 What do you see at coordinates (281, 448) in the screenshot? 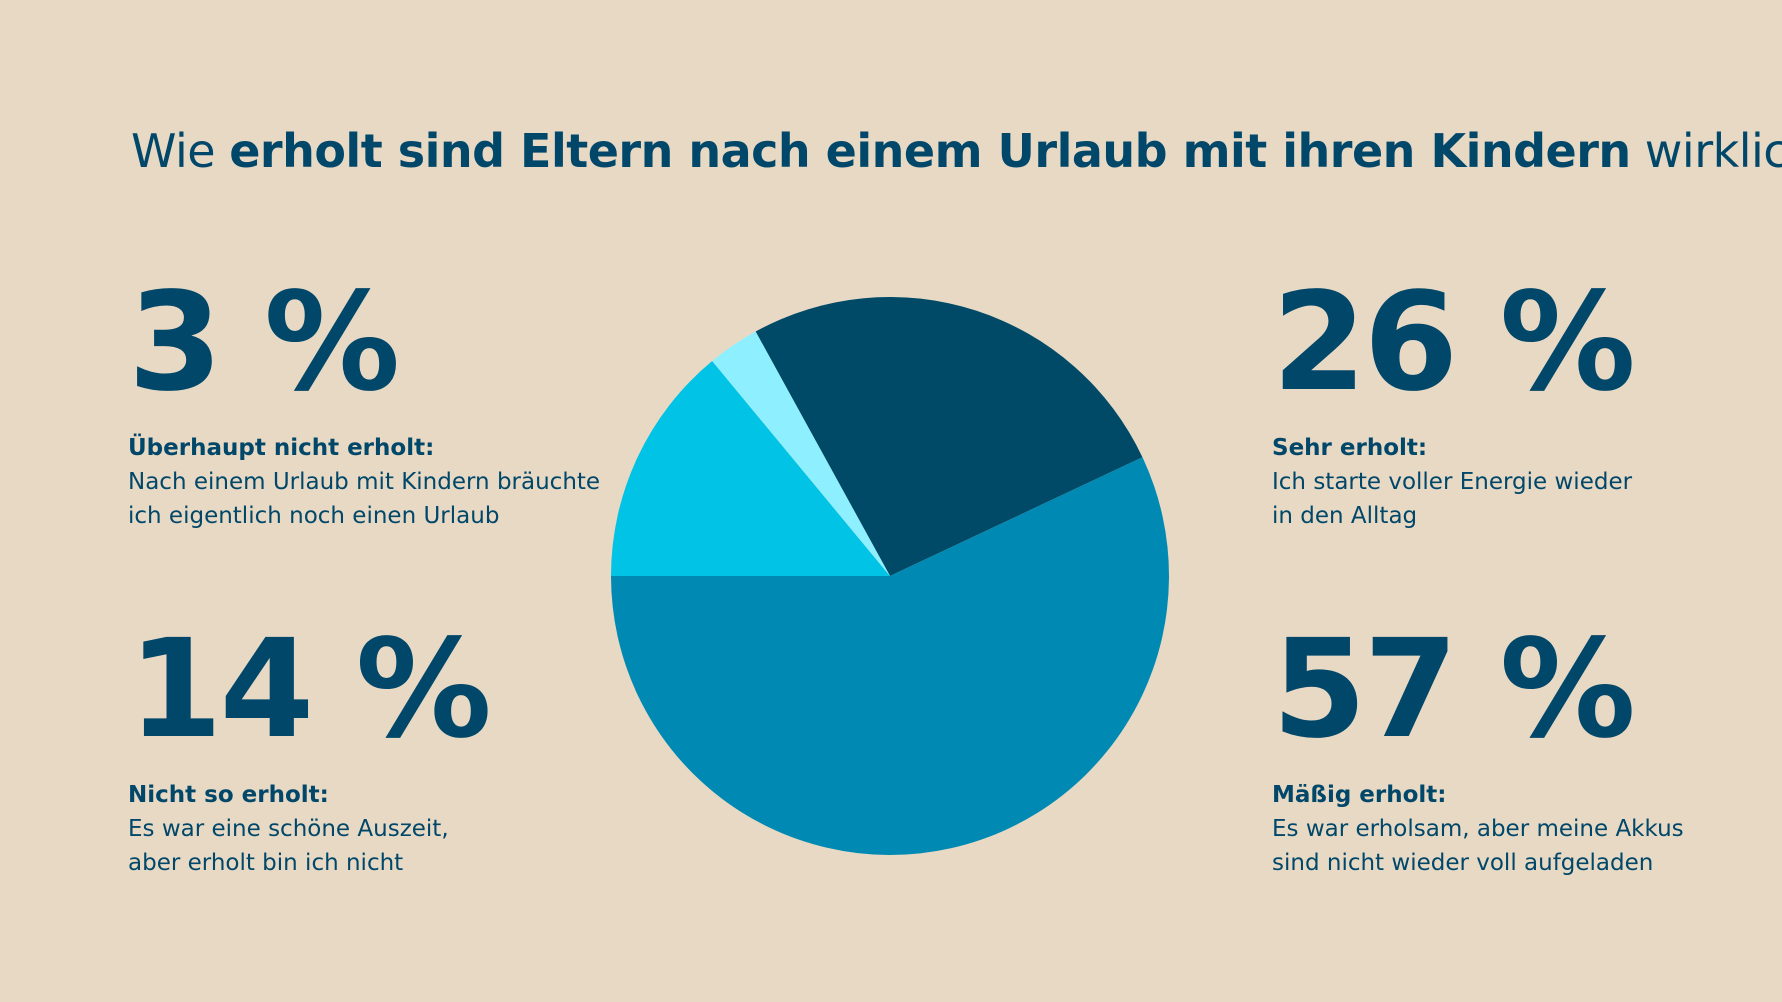
I see `stat-label: Überhaupt nicht erholt:` at bounding box center [281, 448].